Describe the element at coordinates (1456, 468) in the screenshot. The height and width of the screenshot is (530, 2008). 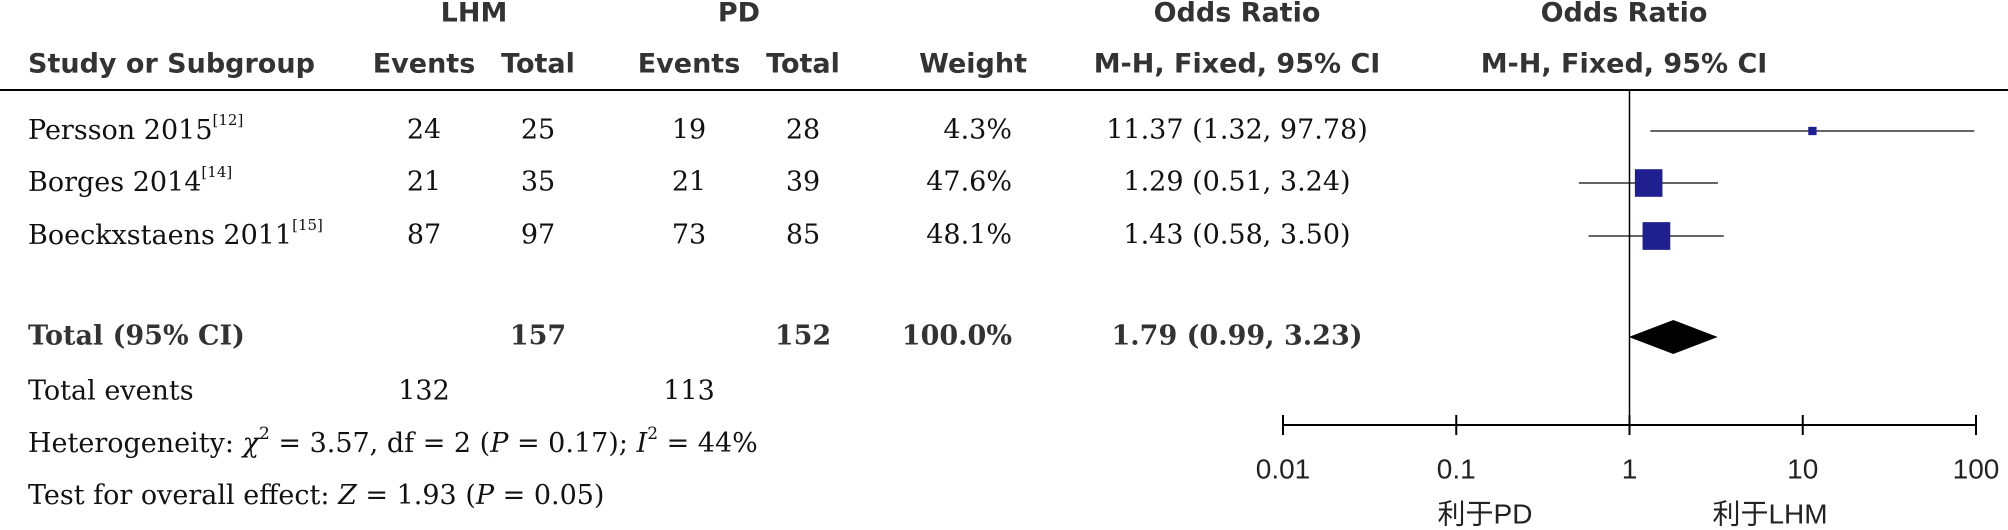
I see `x-tick-label: 0.1` at that location.